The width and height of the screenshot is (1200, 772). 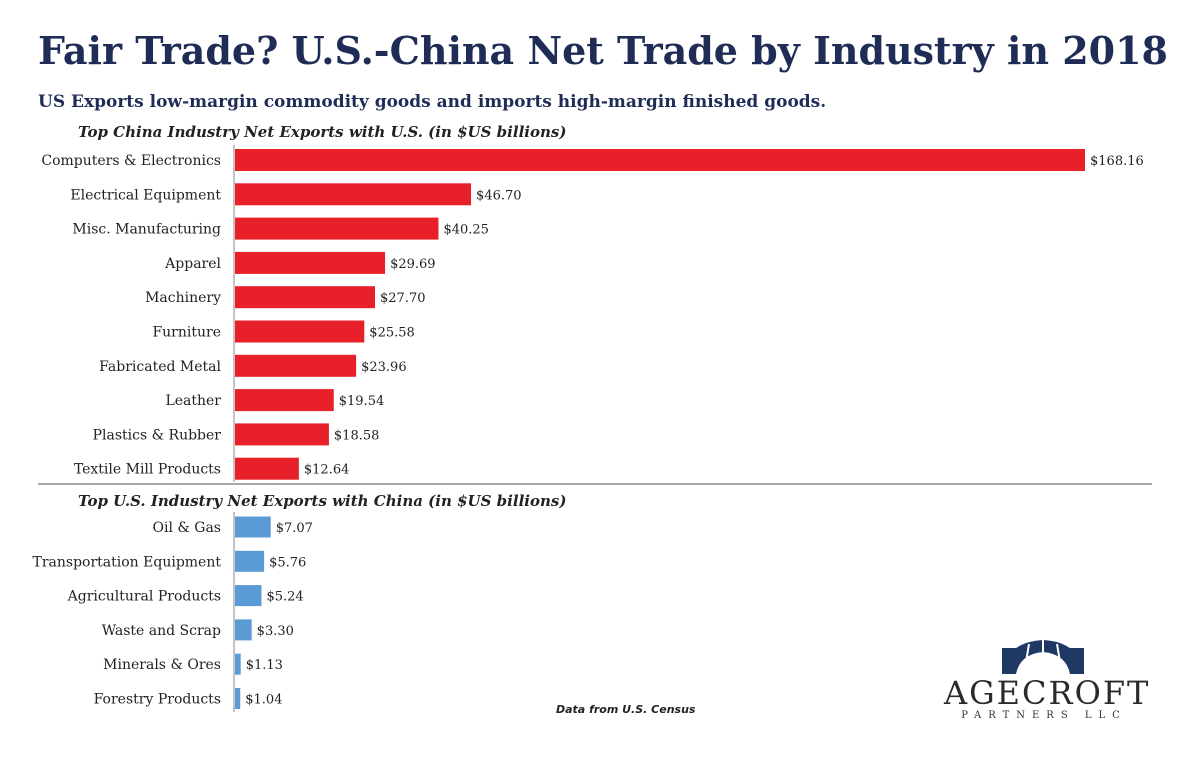 What do you see at coordinates (294, 528) in the screenshot?
I see `us-value-label-oil-gas: $7.07` at bounding box center [294, 528].